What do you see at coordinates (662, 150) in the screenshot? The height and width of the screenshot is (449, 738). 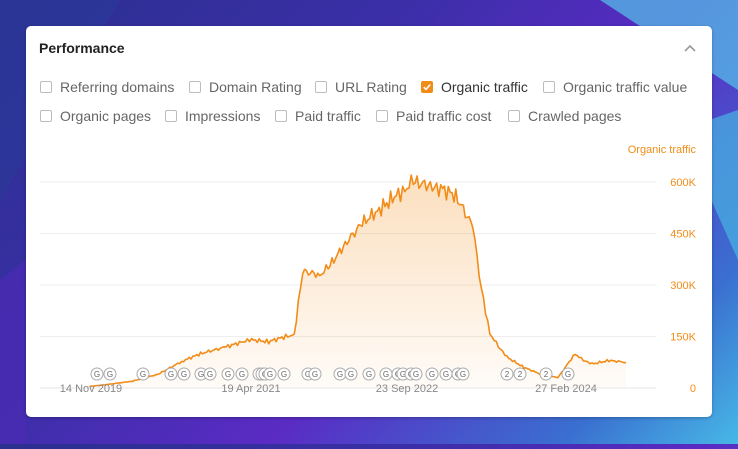 I see `series-label: Organic traffic` at bounding box center [662, 150].